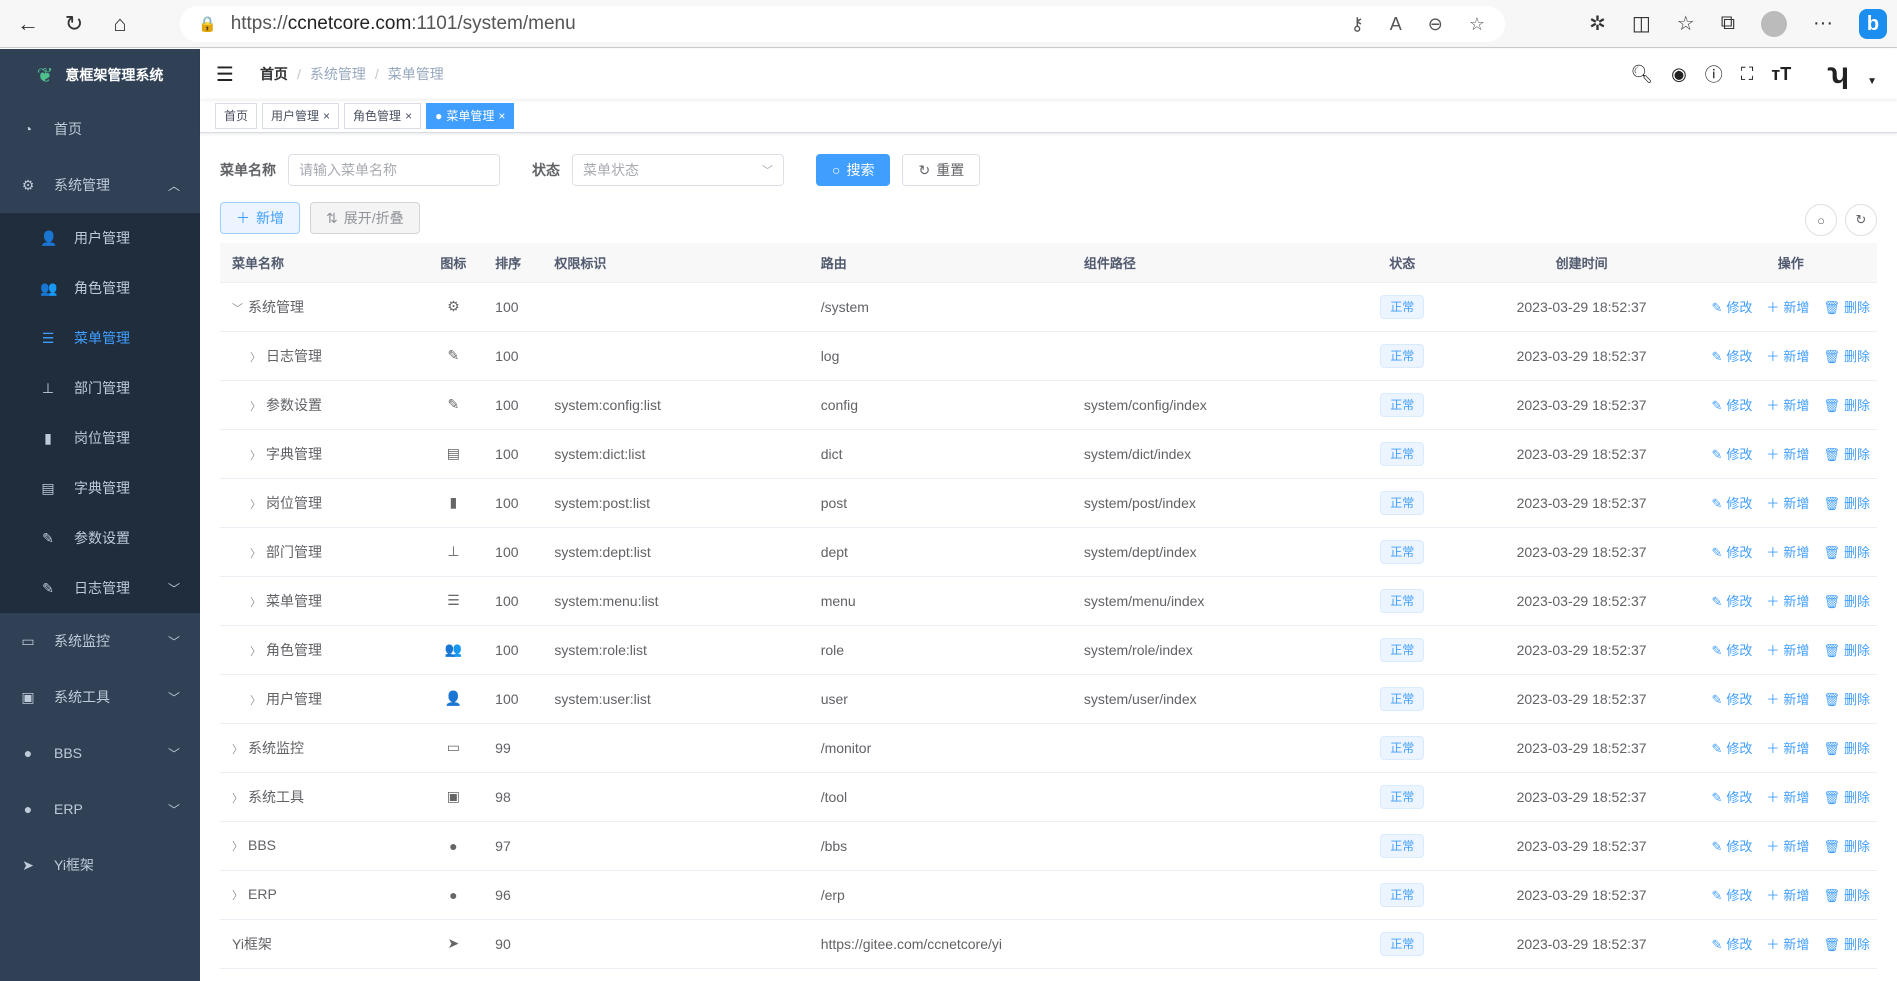  Describe the element at coordinates (1872, 81) in the screenshot. I see `caret-down-icon: ▼` at that location.